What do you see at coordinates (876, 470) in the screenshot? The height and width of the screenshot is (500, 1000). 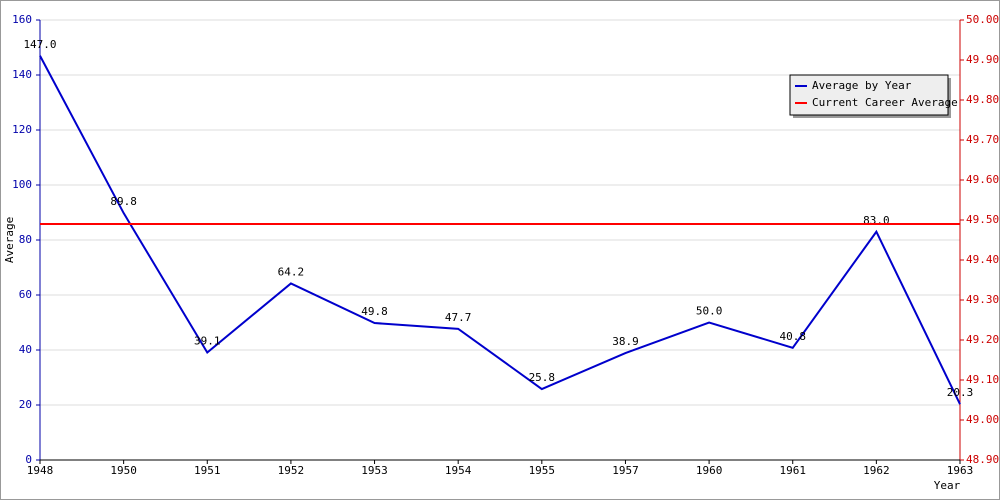 I see `x-tick-label: 1962` at bounding box center [876, 470].